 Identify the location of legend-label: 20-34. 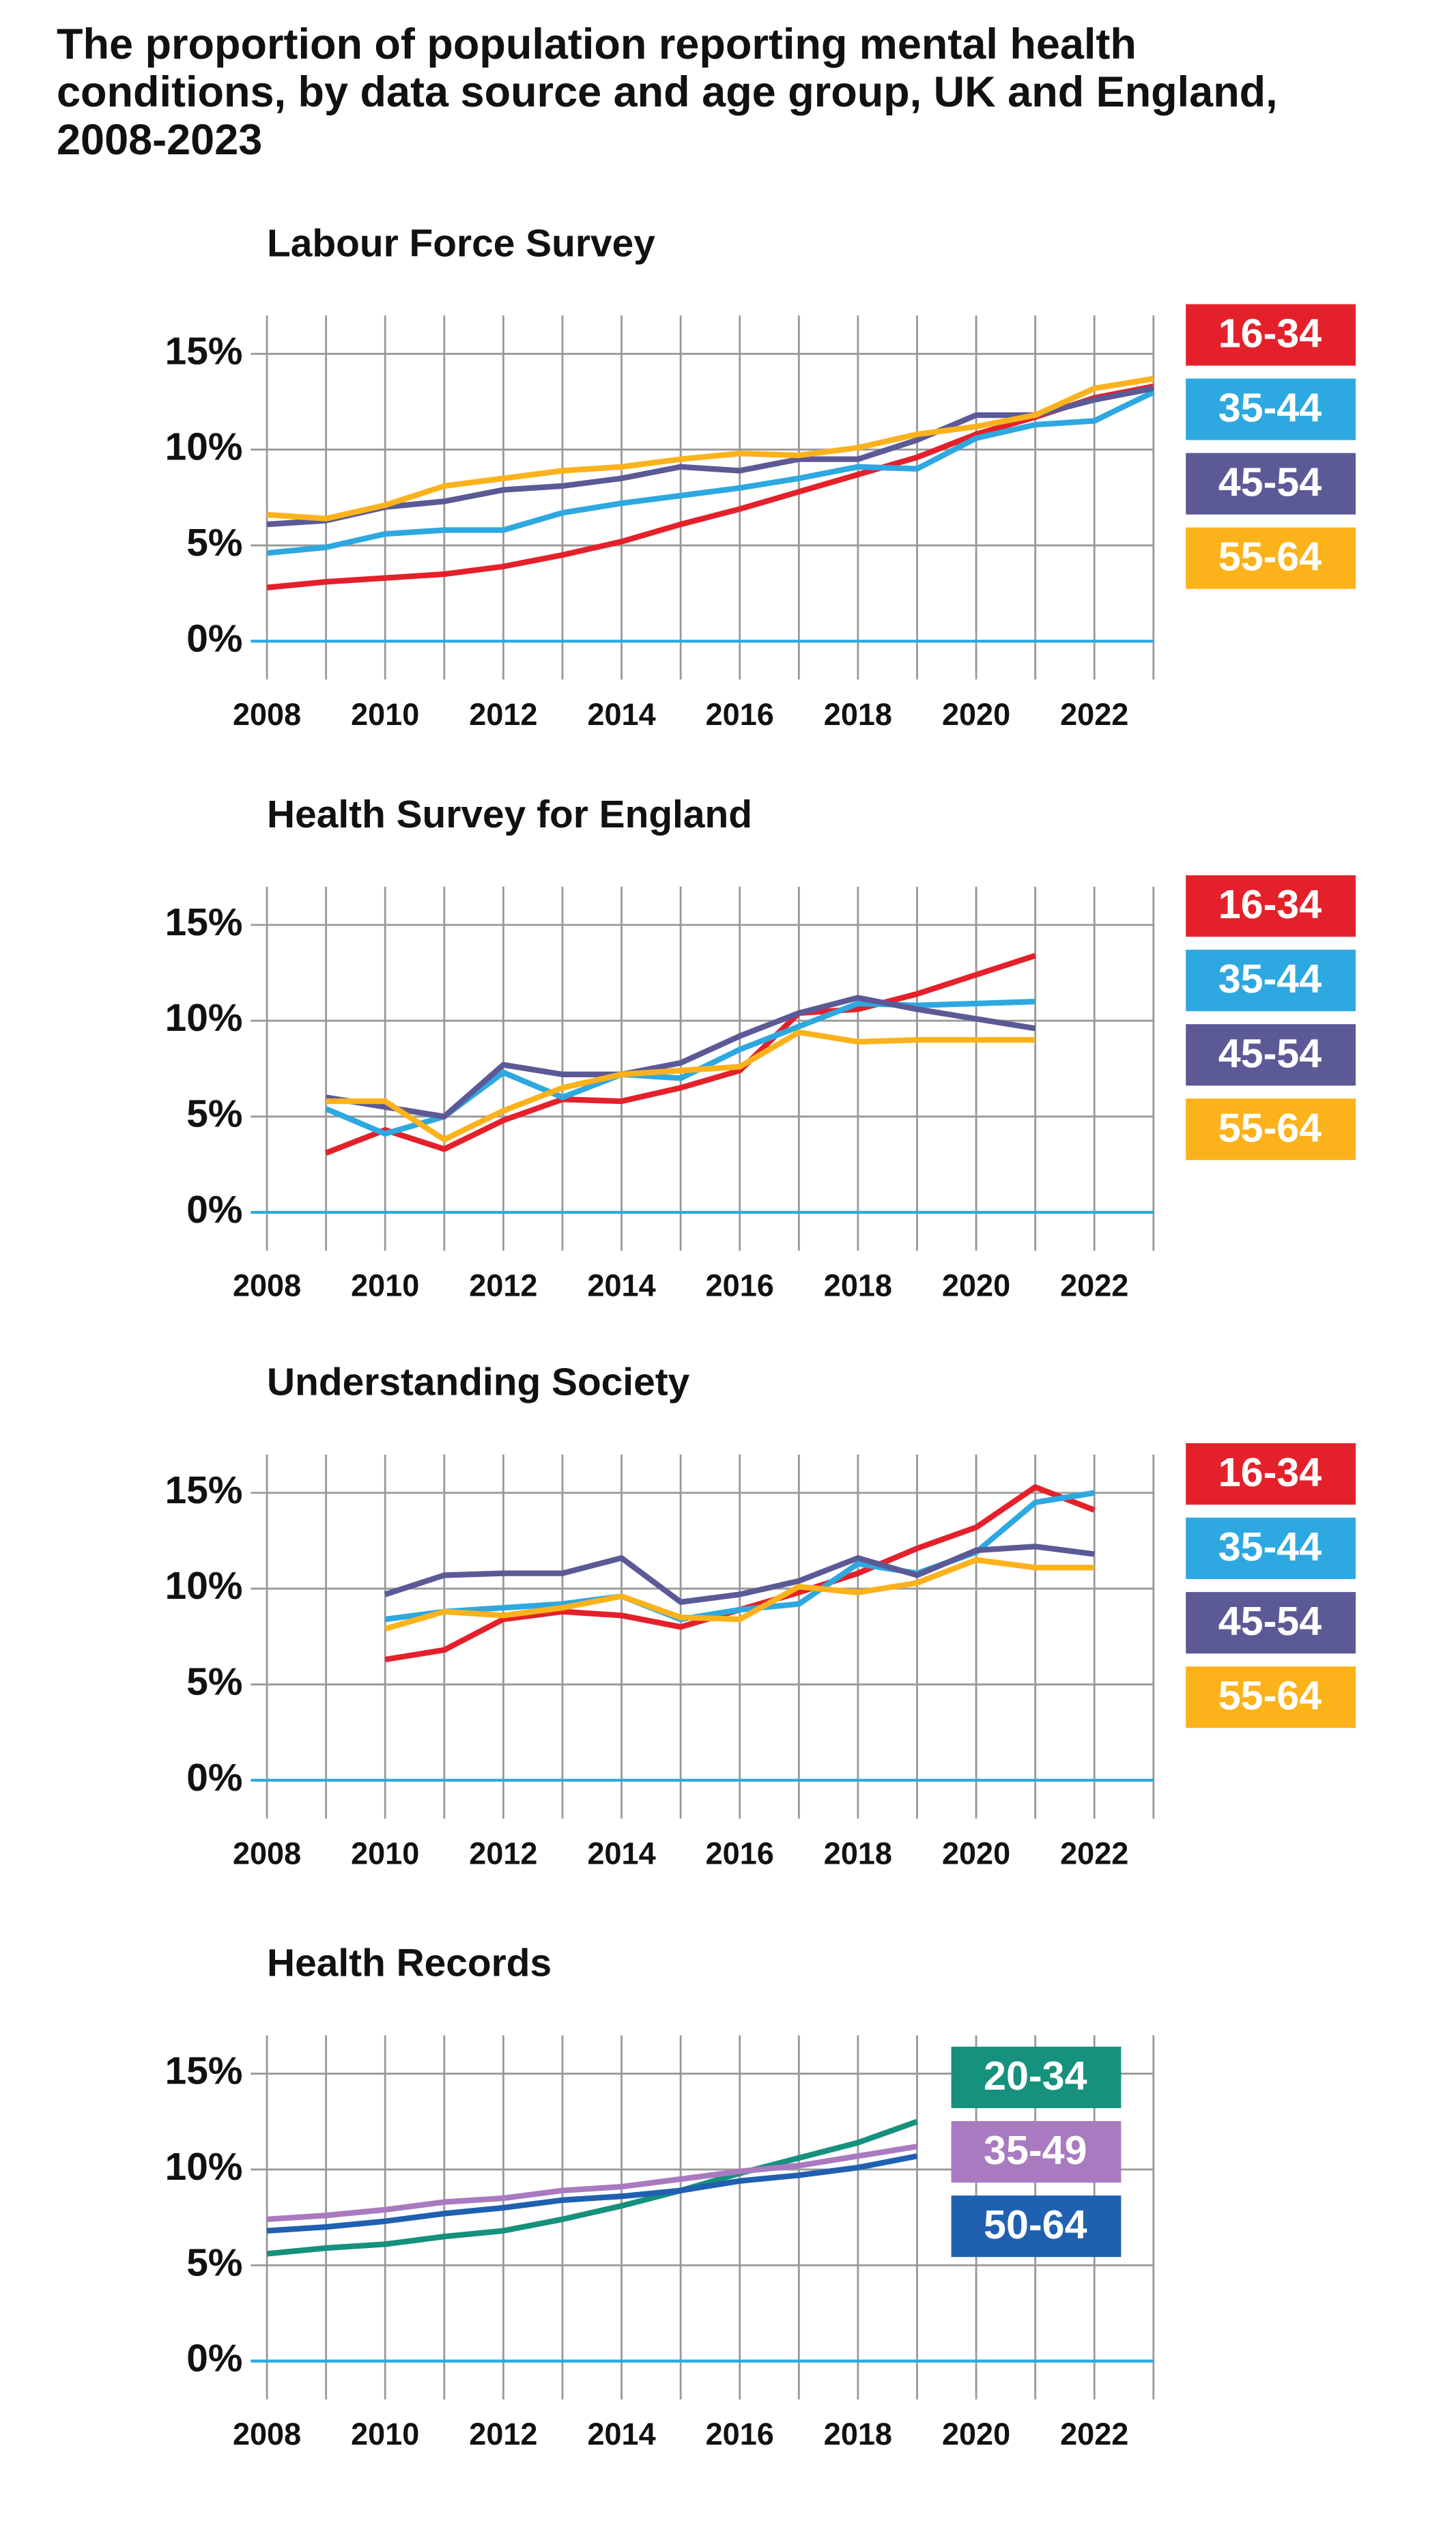
(1035, 2076).